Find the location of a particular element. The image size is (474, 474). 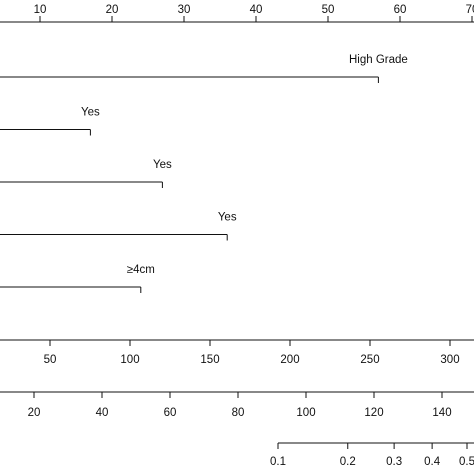

tick-label: 200 is located at coordinates (289, 360).